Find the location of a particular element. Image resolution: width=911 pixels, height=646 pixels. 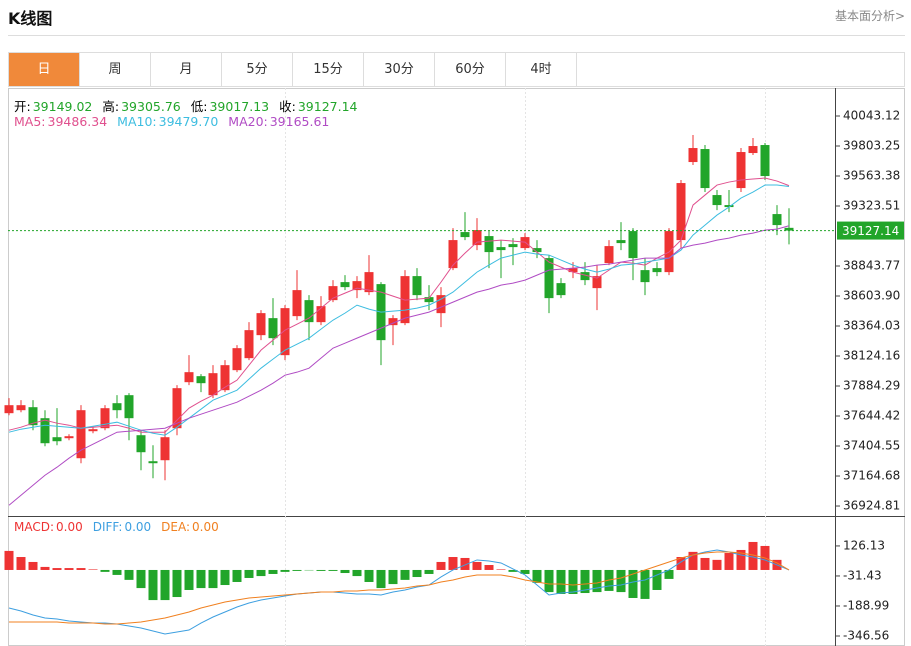

tab: 日 is located at coordinates (44, 69).